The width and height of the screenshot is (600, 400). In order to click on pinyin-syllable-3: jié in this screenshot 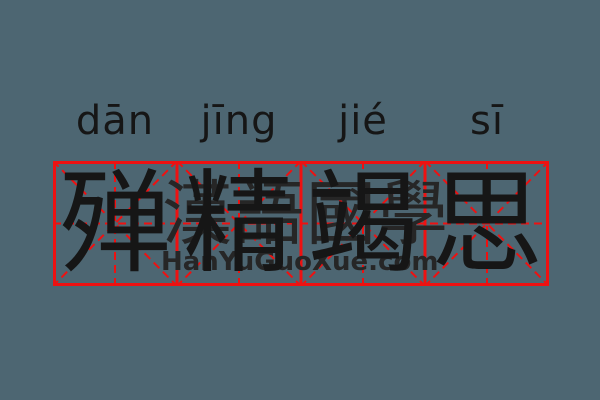, I will do `click(363, 121)`.